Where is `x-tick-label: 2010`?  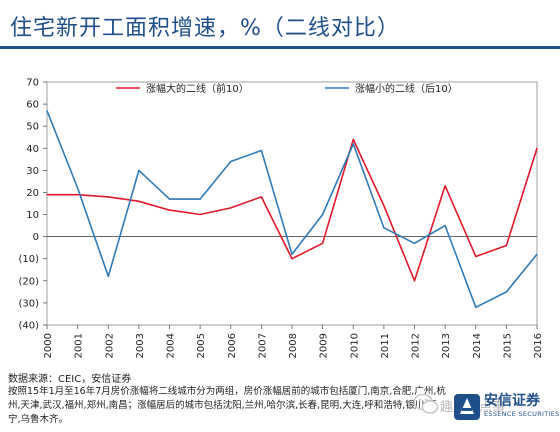
x-tick-label: 2010 is located at coordinates (354, 345).